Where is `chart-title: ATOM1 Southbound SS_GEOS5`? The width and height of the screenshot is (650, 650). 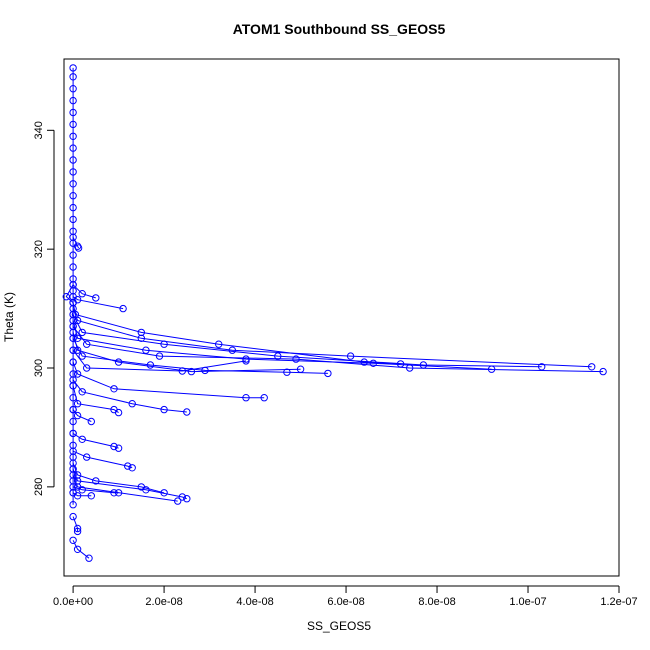 chart-title: ATOM1 Southbound SS_GEOS5 is located at coordinates (339, 29).